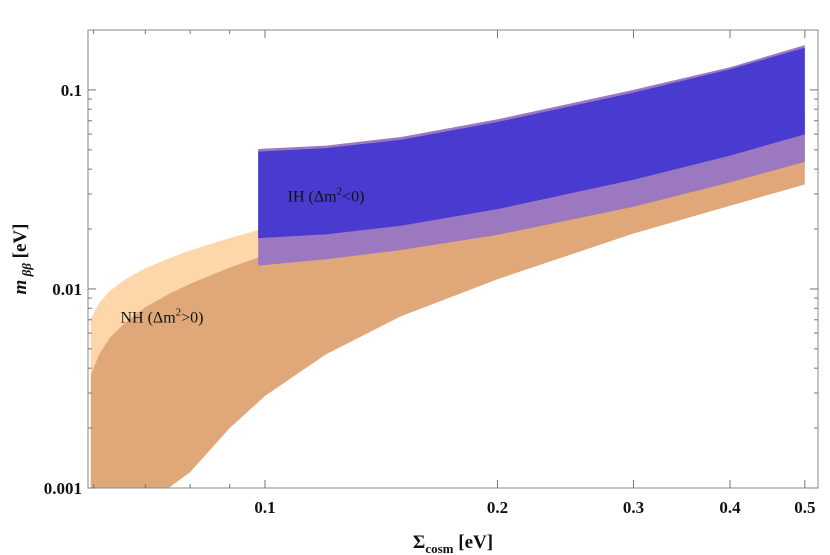 The width and height of the screenshot is (830, 555). I want to click on y-tick-label: 0.001, so click(63, 488).